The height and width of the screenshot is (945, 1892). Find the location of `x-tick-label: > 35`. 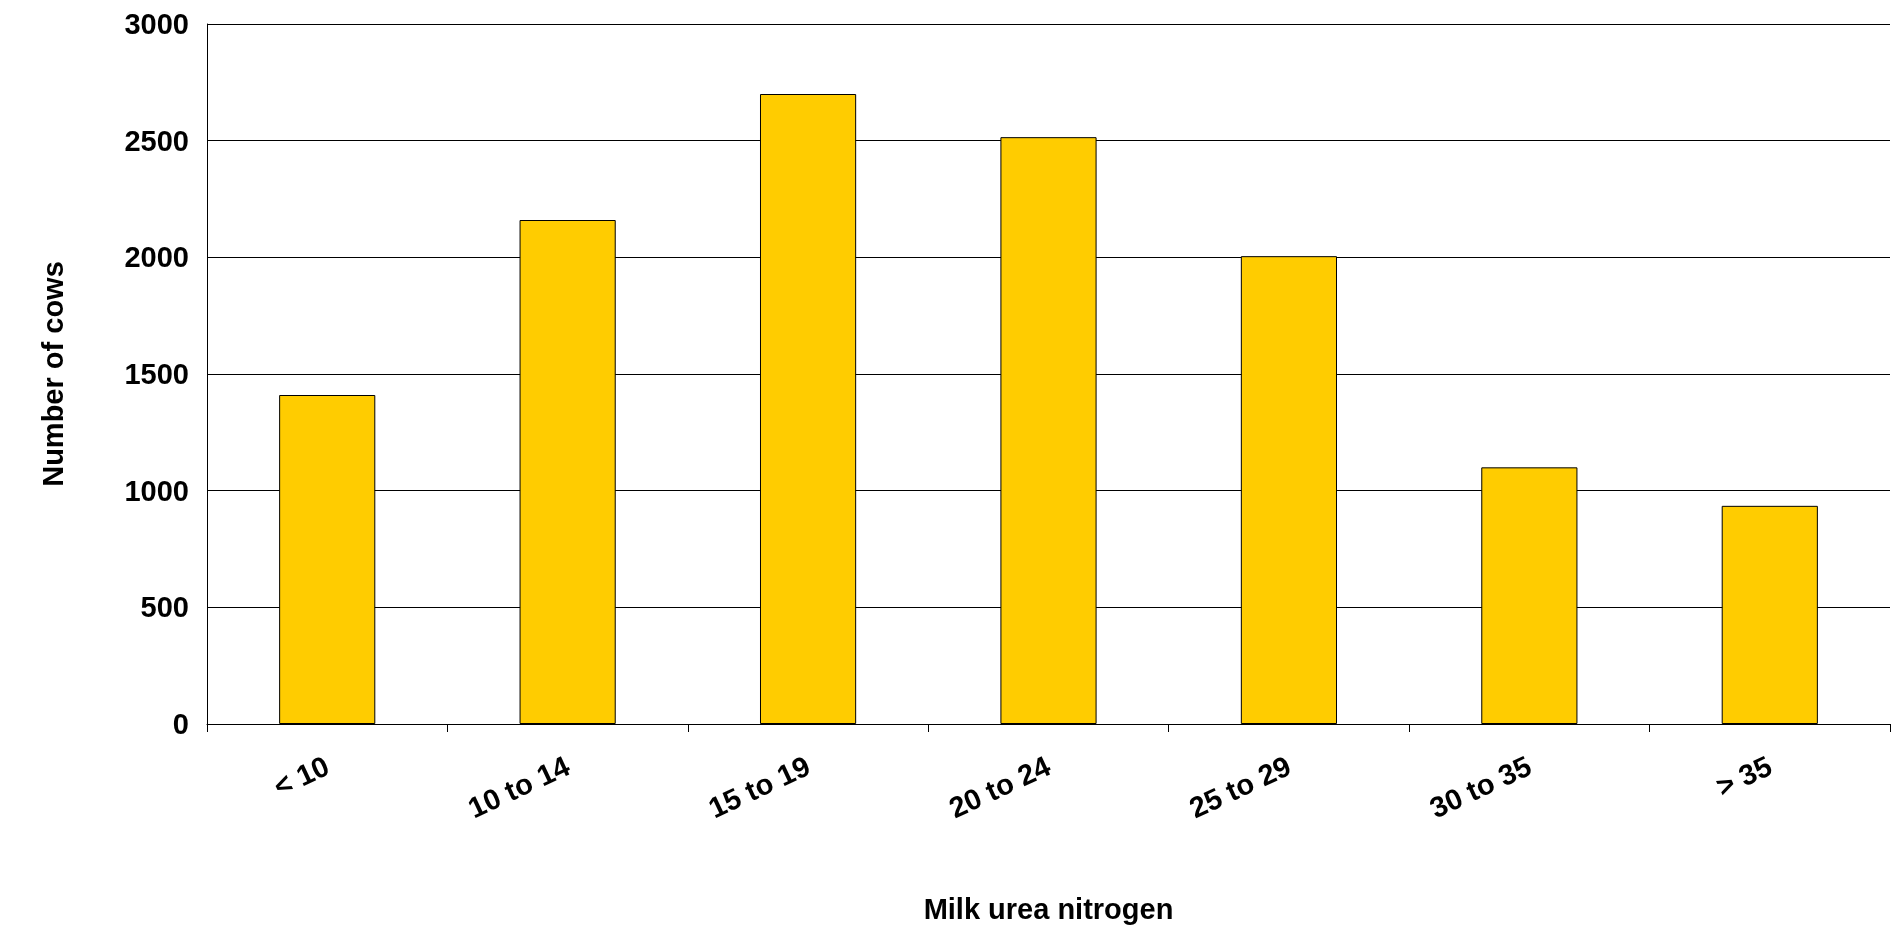

x-tick-label: > 35 is located at coordinates (1744, 776).